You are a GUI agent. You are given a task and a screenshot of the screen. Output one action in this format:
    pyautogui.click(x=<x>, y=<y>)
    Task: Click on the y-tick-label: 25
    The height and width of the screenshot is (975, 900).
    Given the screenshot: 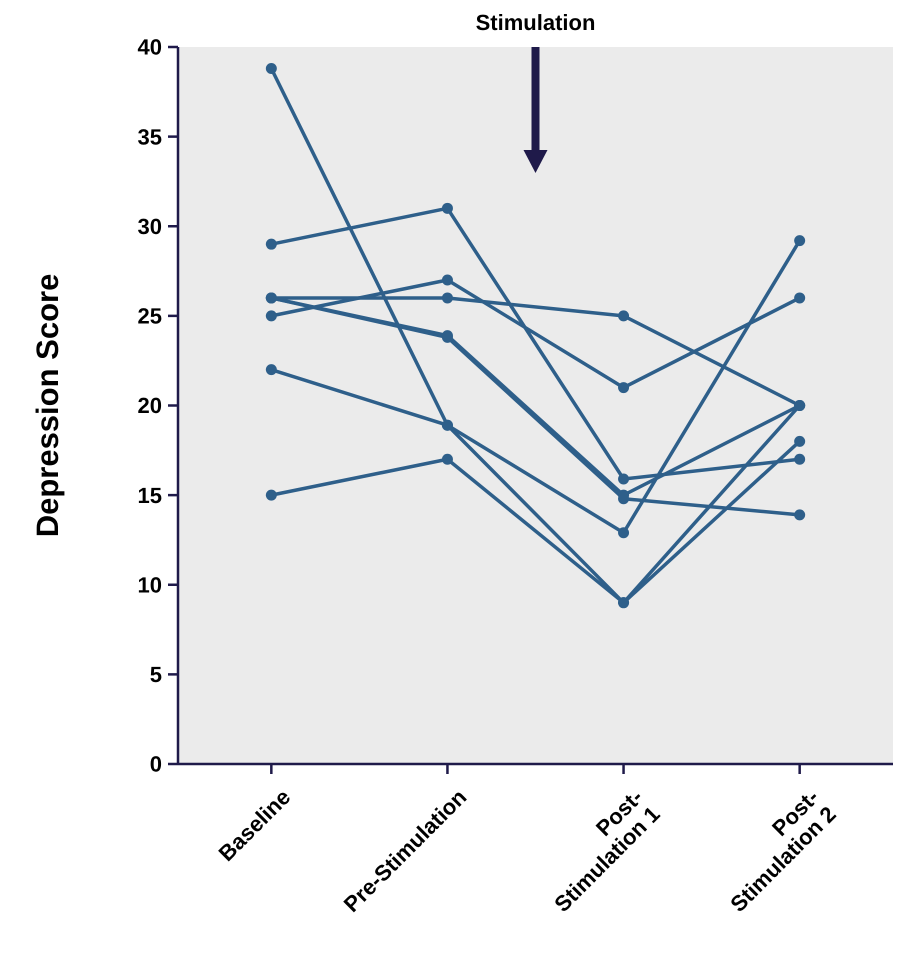 What is the action you would take?
    pyautogui.click(x=150, y=316)
    